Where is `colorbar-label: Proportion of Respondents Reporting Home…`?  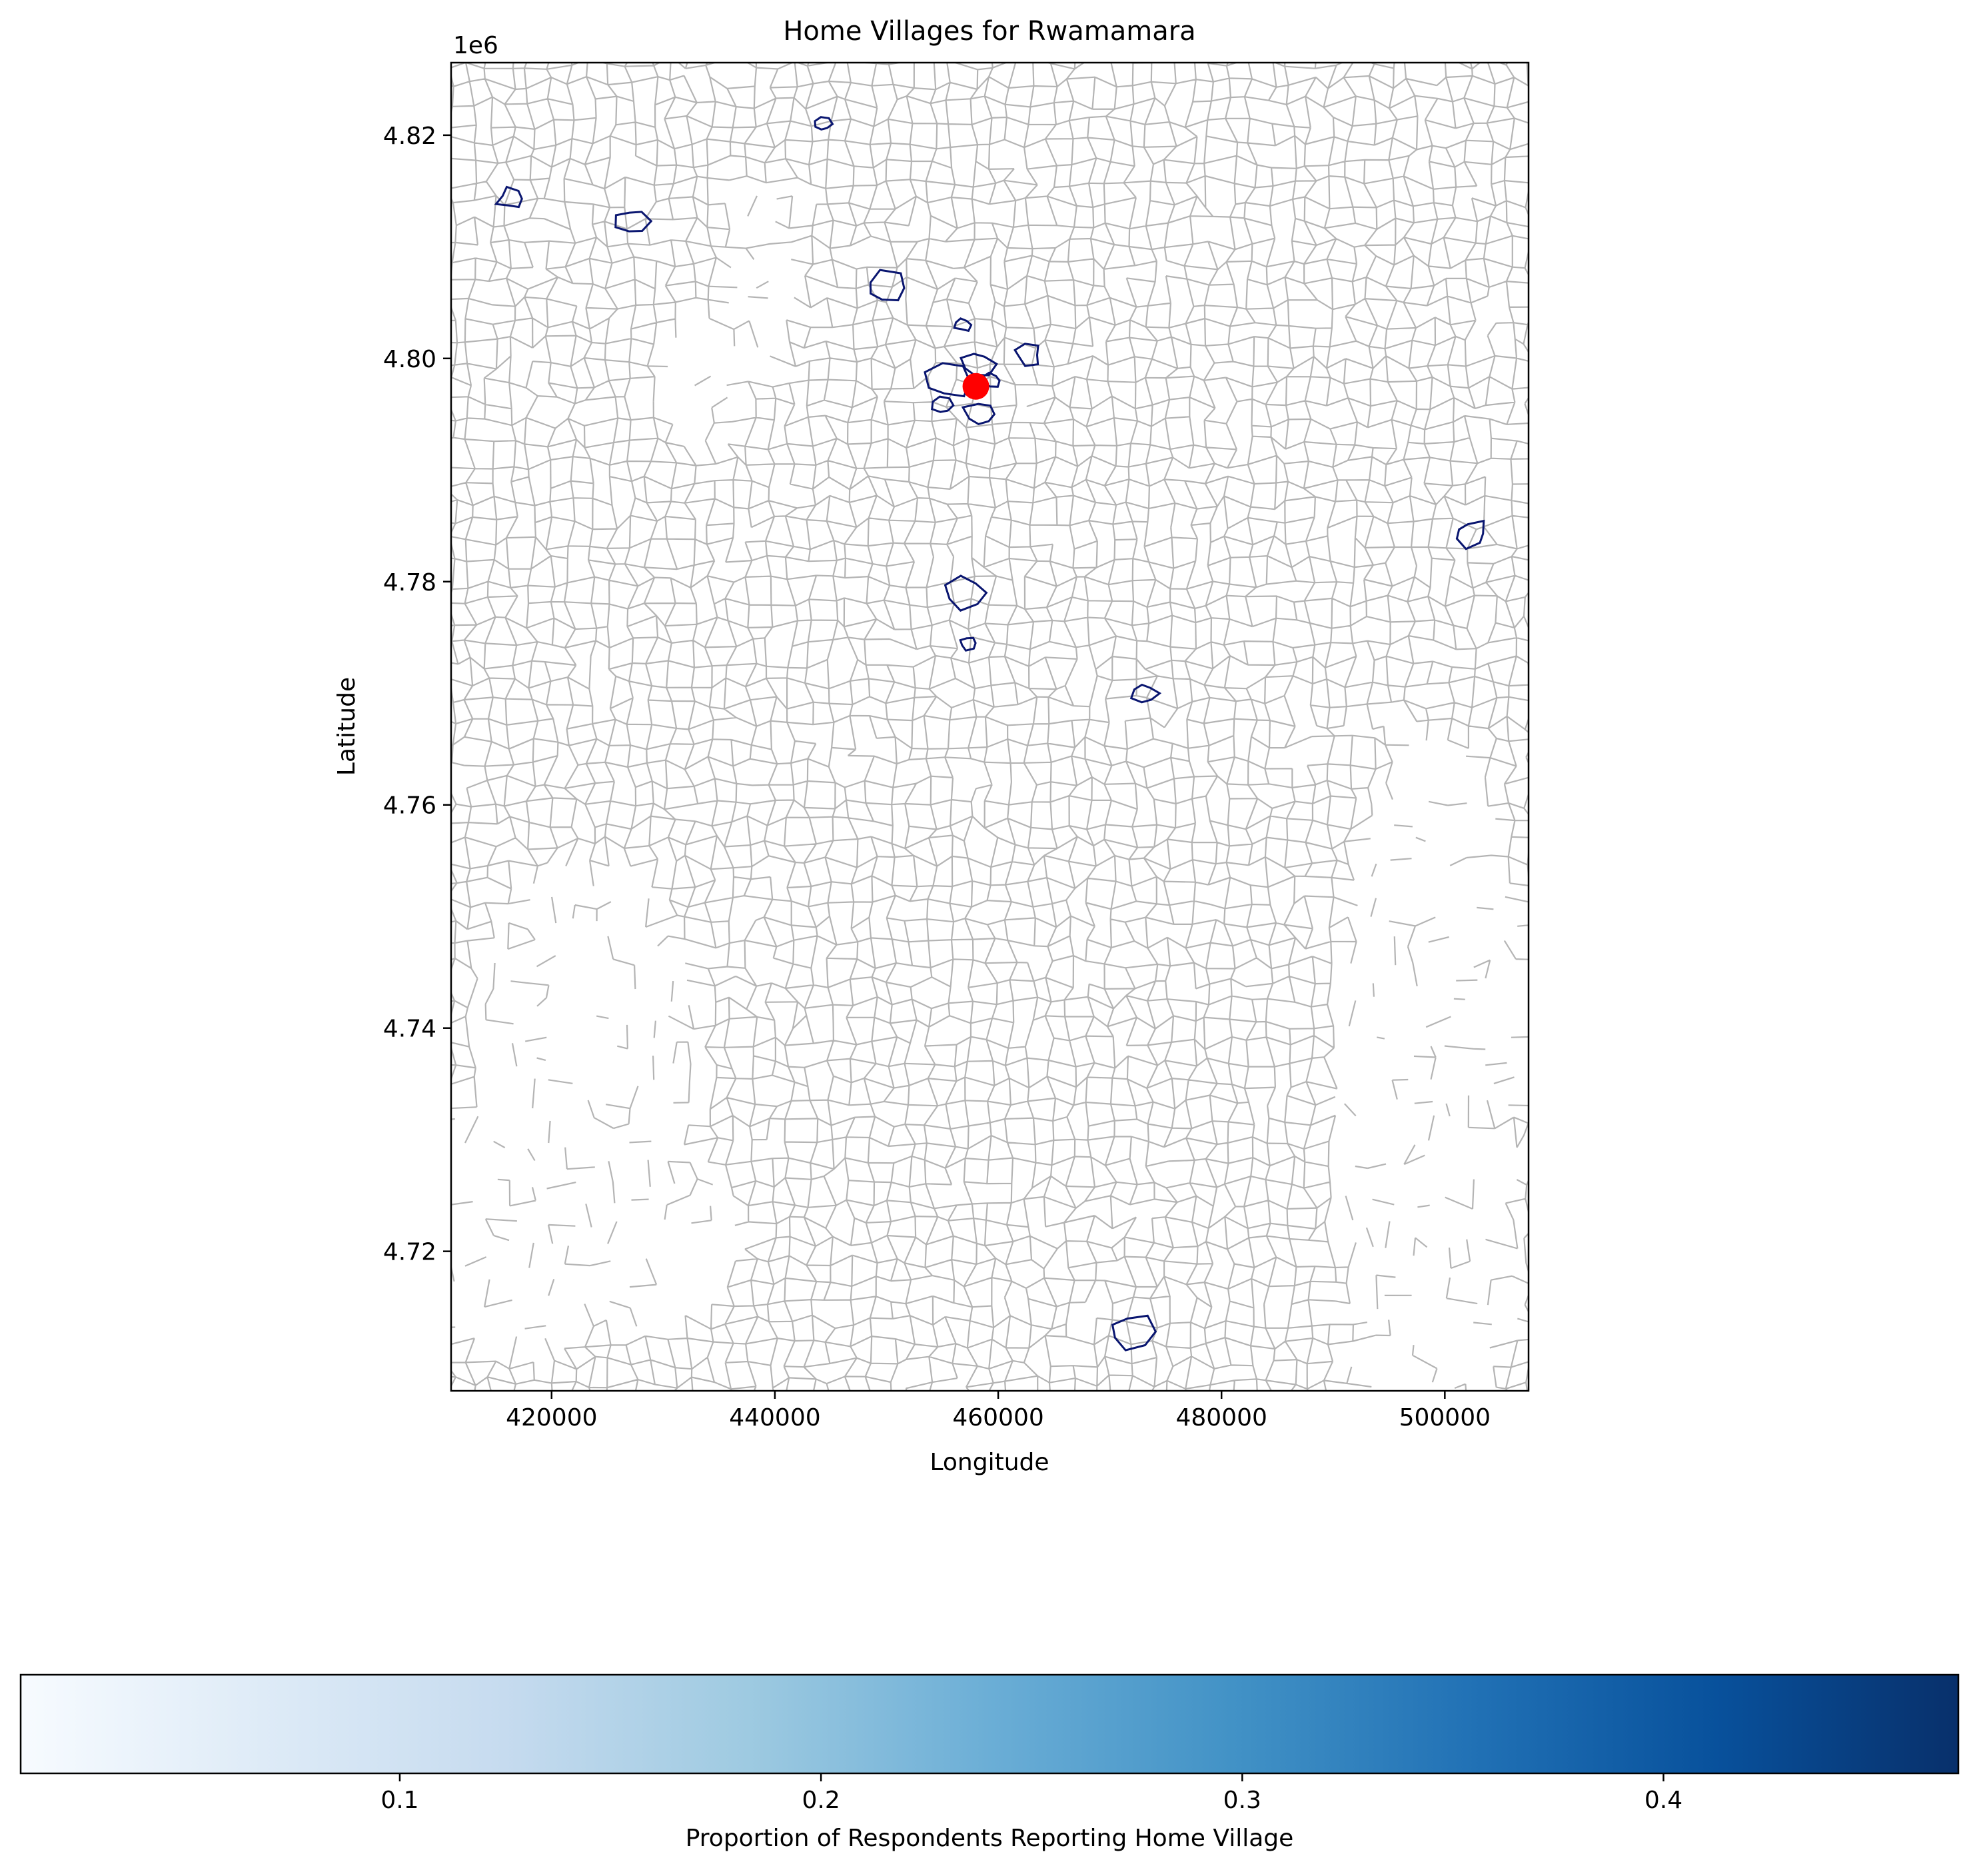
colorbar-label: Proportion of Respondents Reporting Home… is located at coordinates (990, 1839).